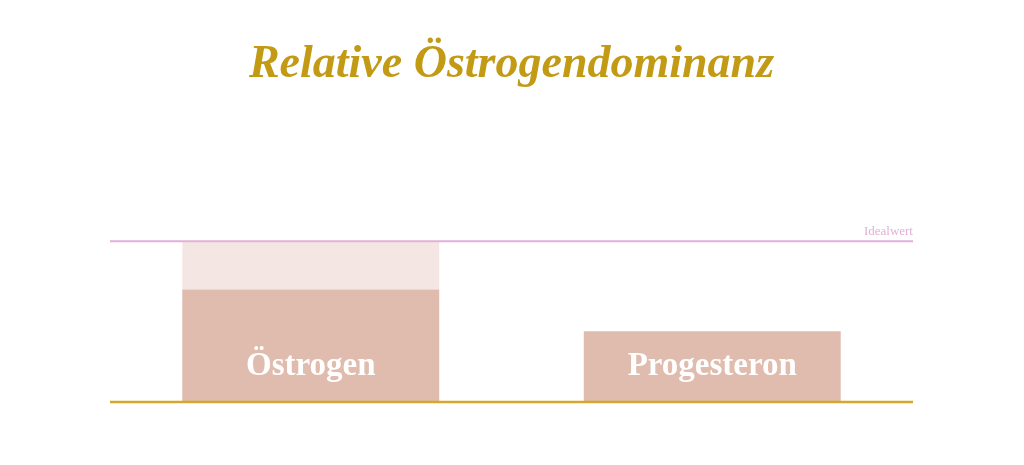 Image resolution: width=1024 pixels, height=465 pixels. What do you see at coordinates (888, 231) in the screenshot?
I see `ref-line-label: Idealwert` at bounding box center [888, 231].